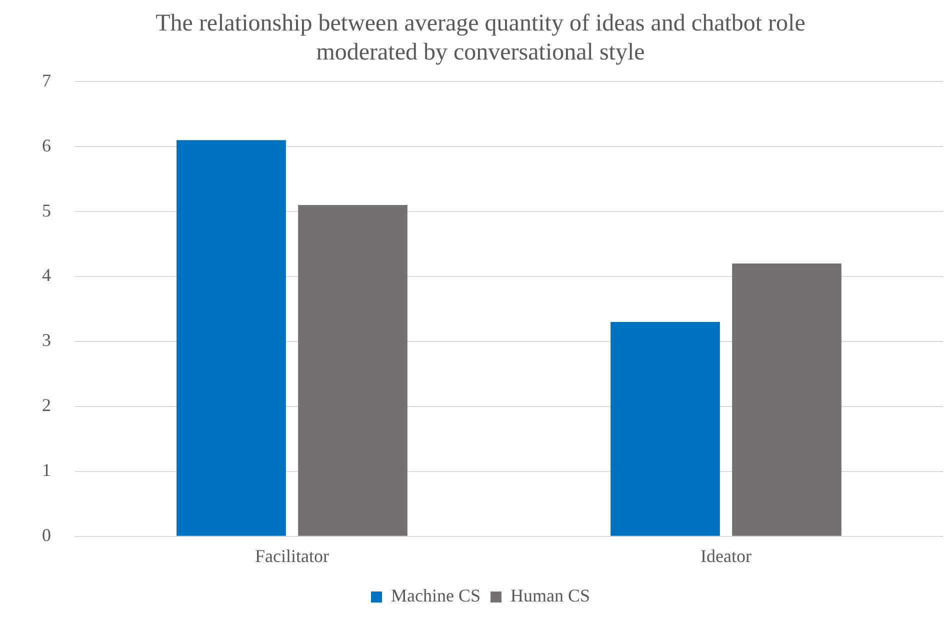  Describe the element at coordinates (726, 556) in the screenshot. I see `x-tick-label: Ideator` at that location.